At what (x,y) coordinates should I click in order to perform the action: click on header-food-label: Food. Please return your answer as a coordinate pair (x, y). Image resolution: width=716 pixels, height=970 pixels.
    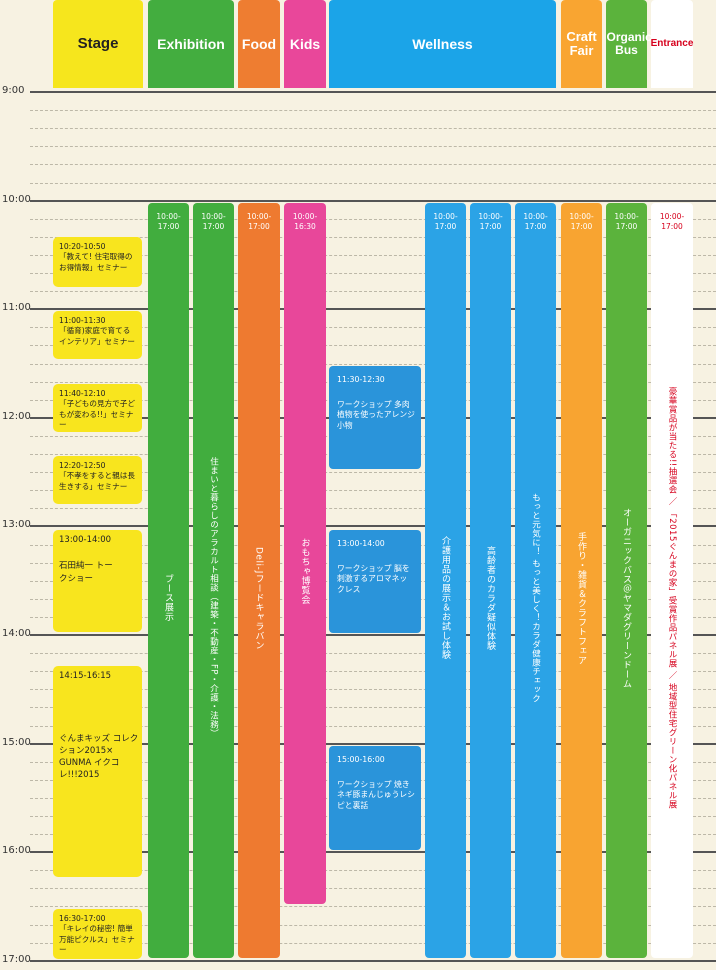
    Looking at the image, I should click on (259, 43).